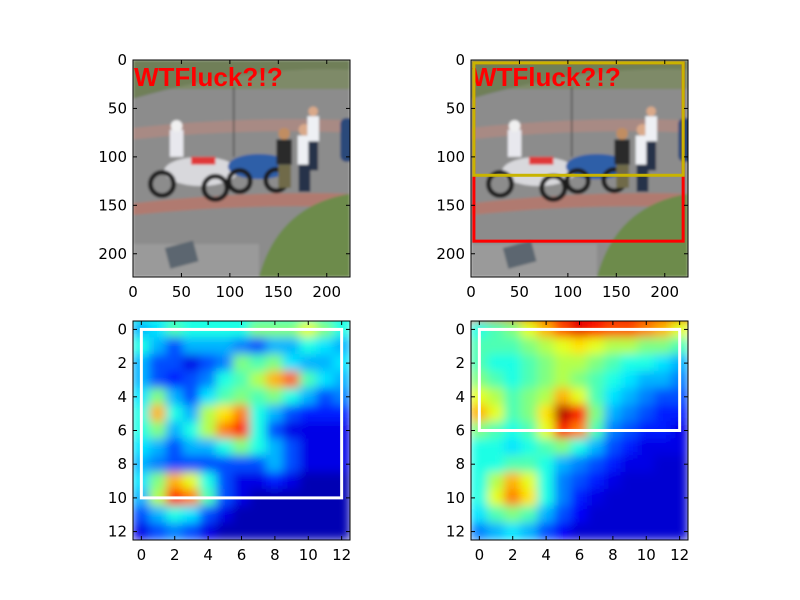 The width and height of the screenshot is (800, 600). I want to click on rider-body, so click(176, 143).